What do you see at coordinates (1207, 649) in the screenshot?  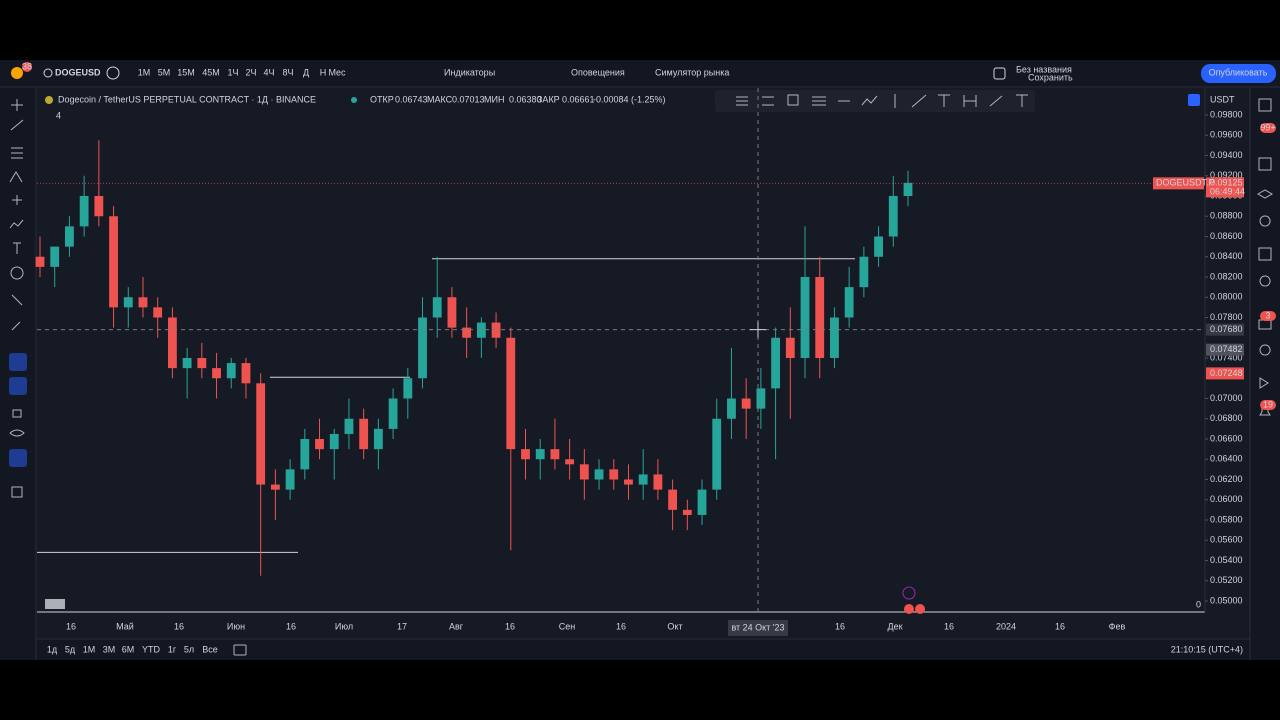 I see `clock: 21:10:15 (UTC+4)` at bounding box center [1207, 649].